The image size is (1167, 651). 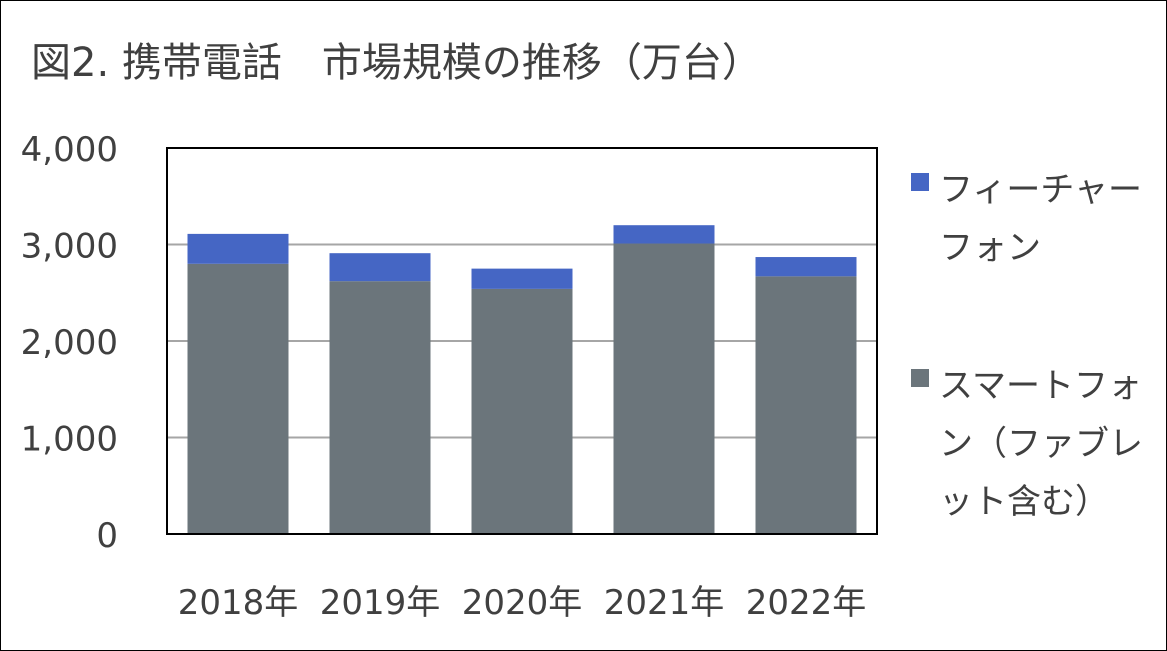 I want to click on x-tick-label: 2019年, so click(x=380, y=603).